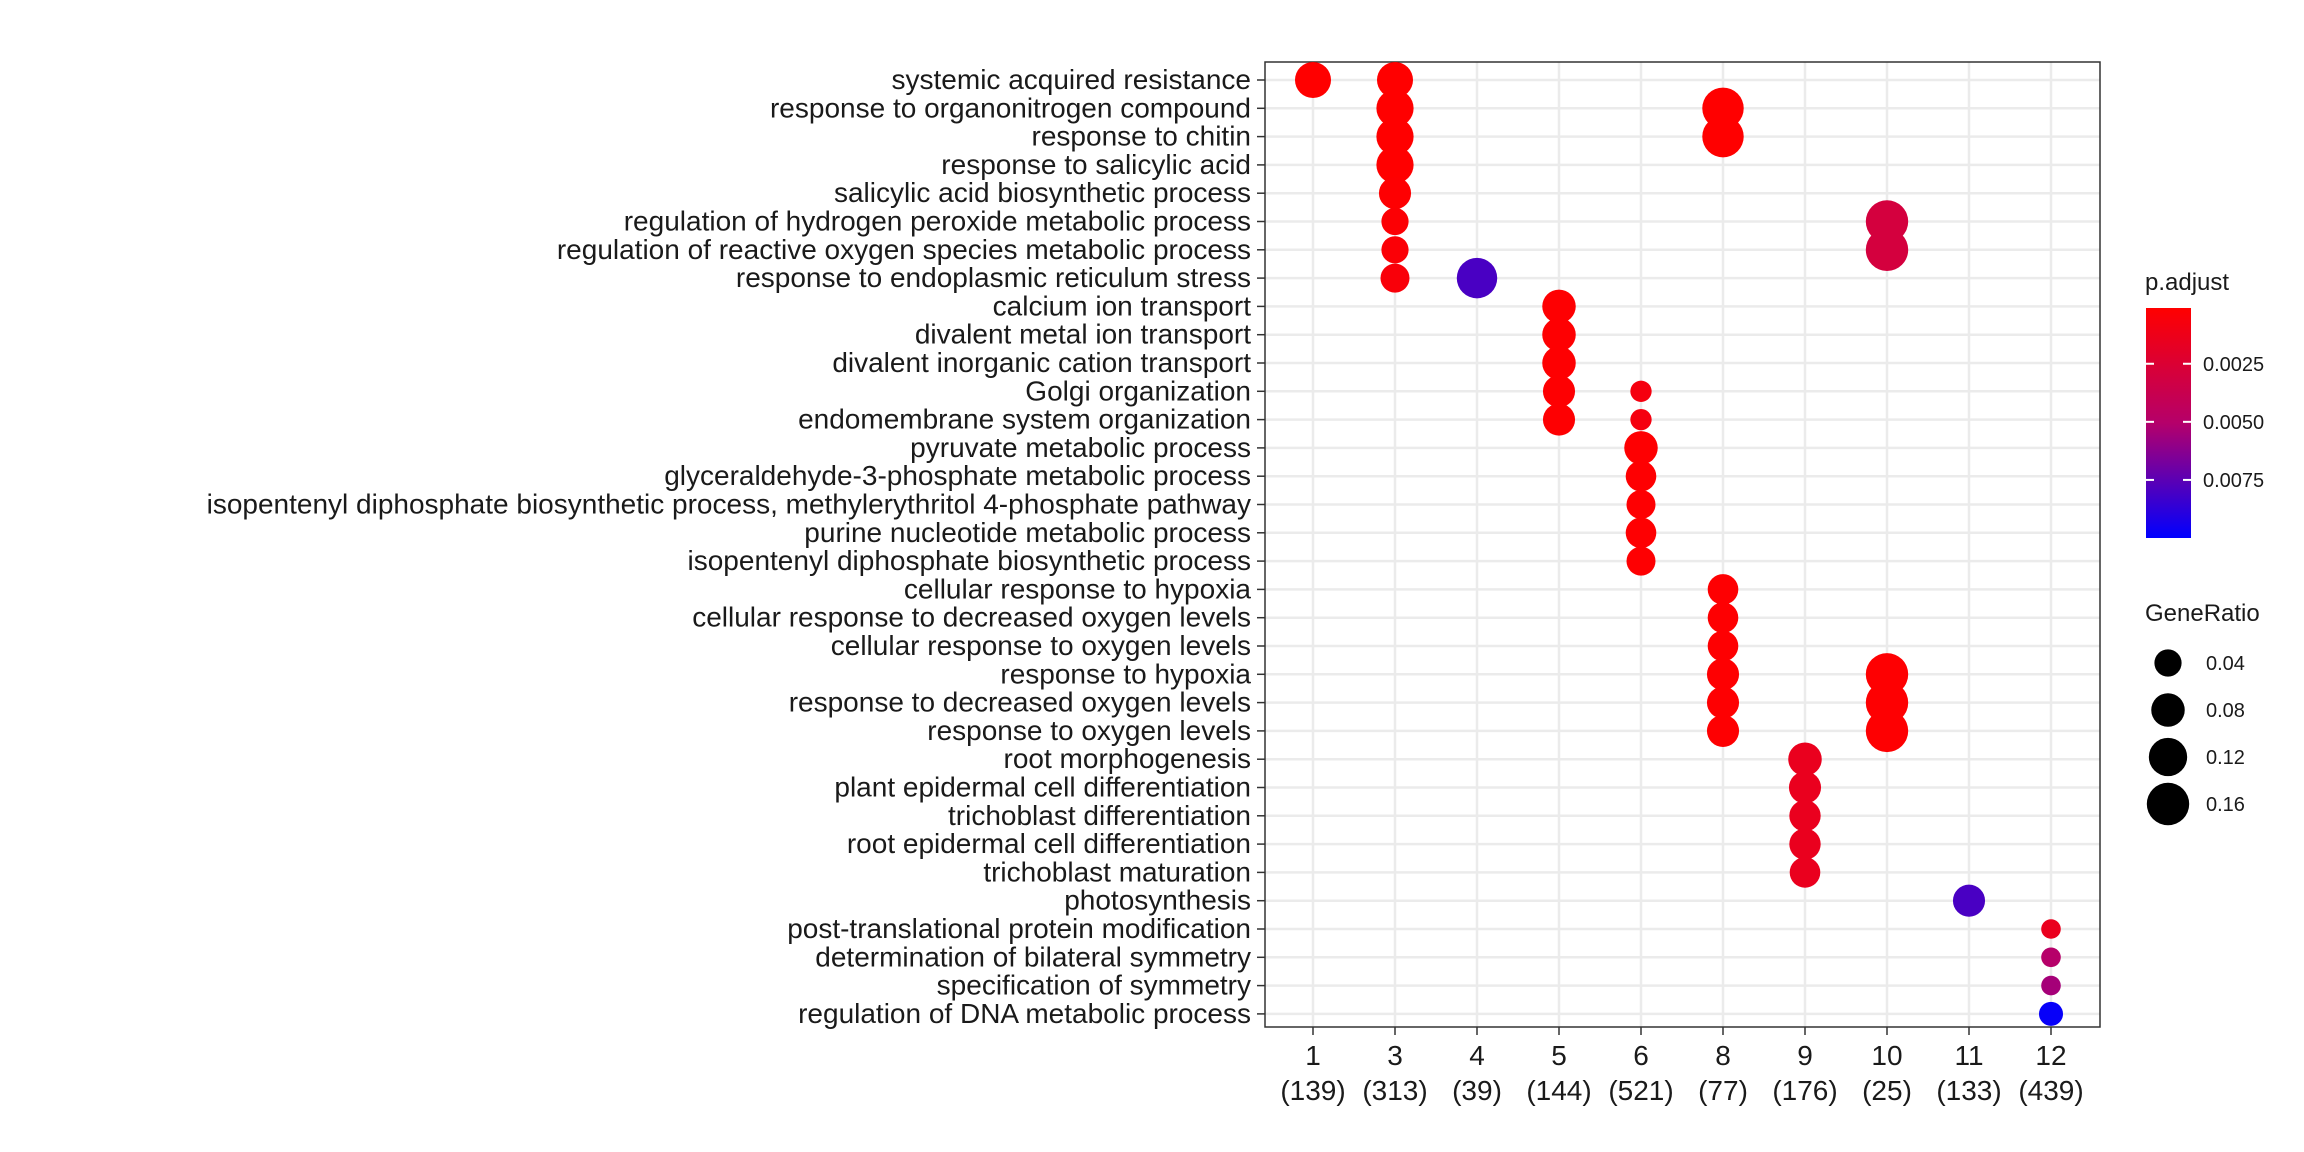  What do you see at coordinates (993, 277) in the screenshot?
I see `y-axis-tick-label: response to endoplasmic reticulum stress` at bounding box center [993, 277].